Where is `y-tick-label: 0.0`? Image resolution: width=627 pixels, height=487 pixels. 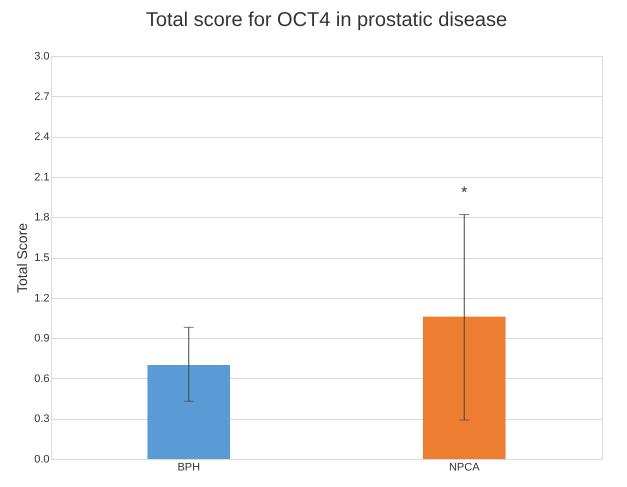
y-tick-label: 0.0 is located at coordinates (42, 460).